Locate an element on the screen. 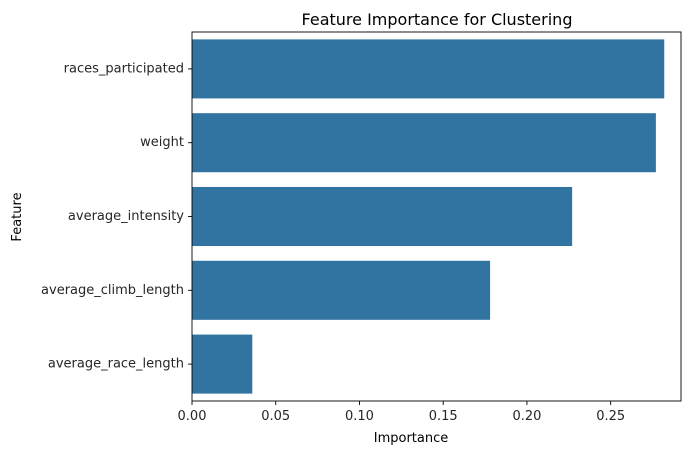 The height and width of the screenshot is (455, 698). bar-weight is located at coordinates (424, 143).